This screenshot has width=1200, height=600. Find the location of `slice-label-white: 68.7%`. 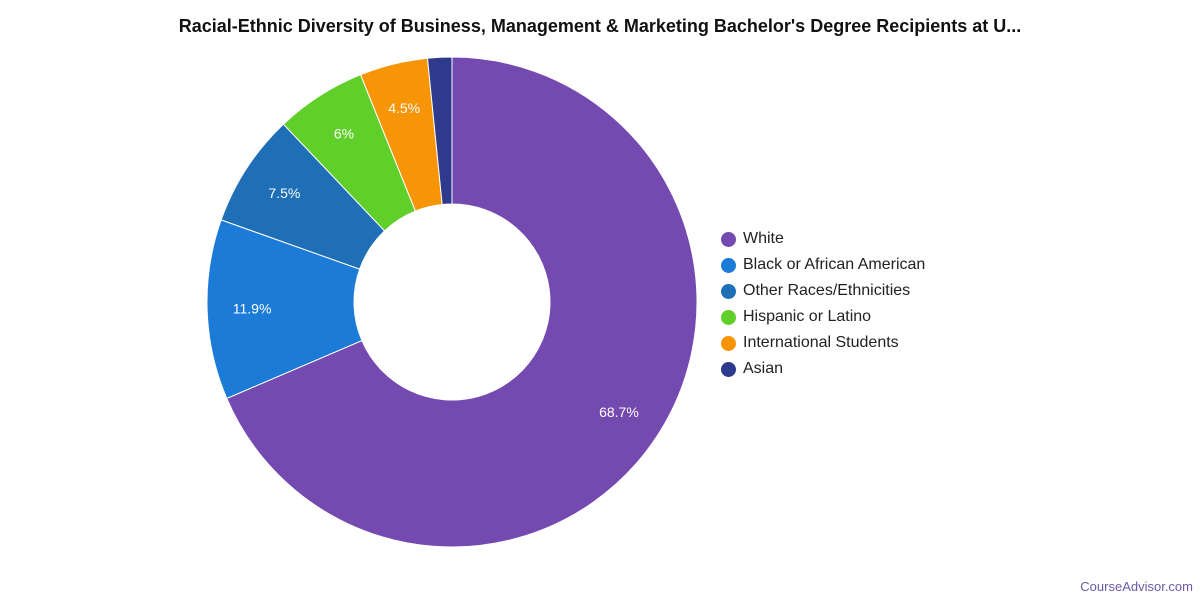

slice-label-white: 68.7% is located at coordinates (619, 412).